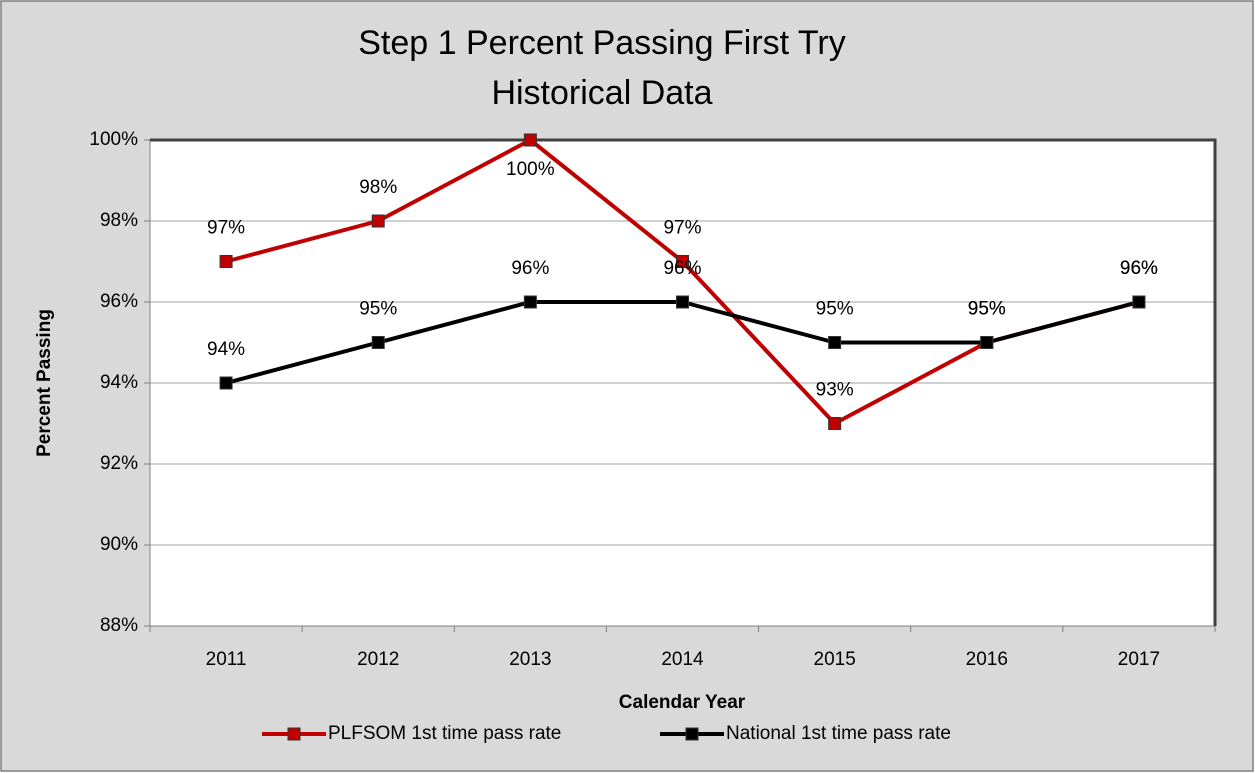 Image resolution: width=1255 pixels, height=773 pixels. I want to click on y-tick-label: 88%, so click(119, 625).